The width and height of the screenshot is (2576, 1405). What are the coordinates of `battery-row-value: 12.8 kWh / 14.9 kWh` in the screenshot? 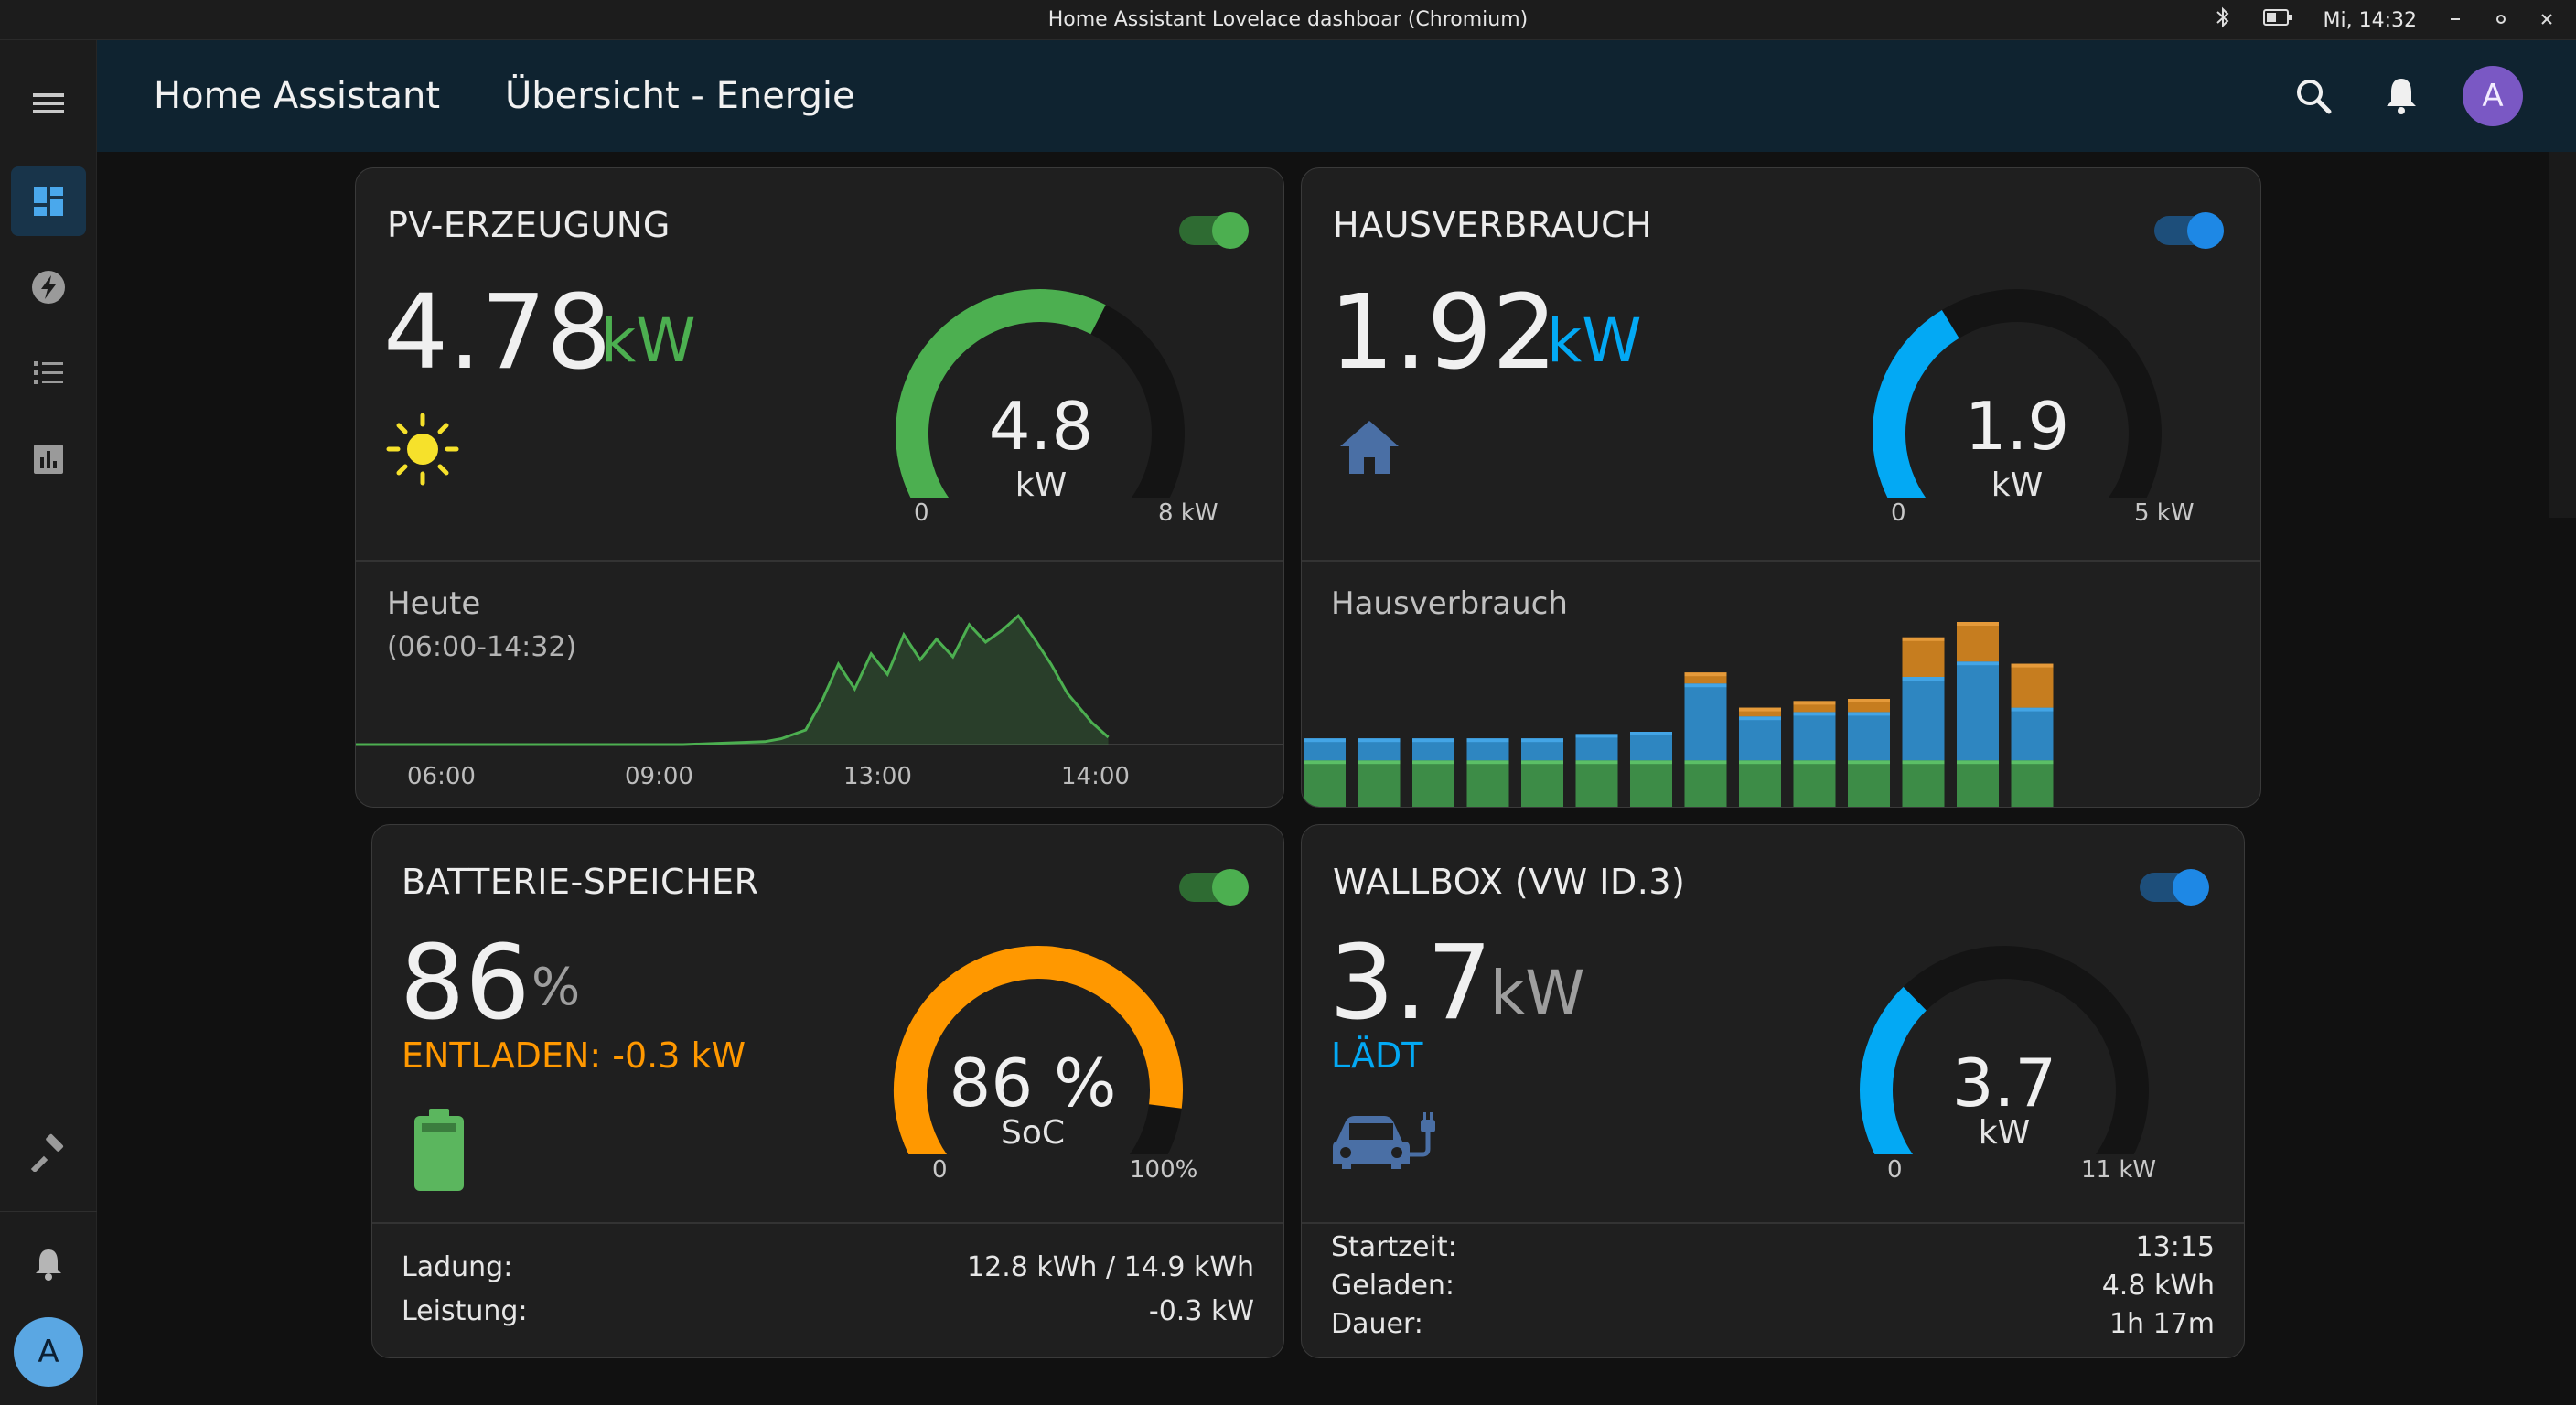 It's located at (1110, 1267).